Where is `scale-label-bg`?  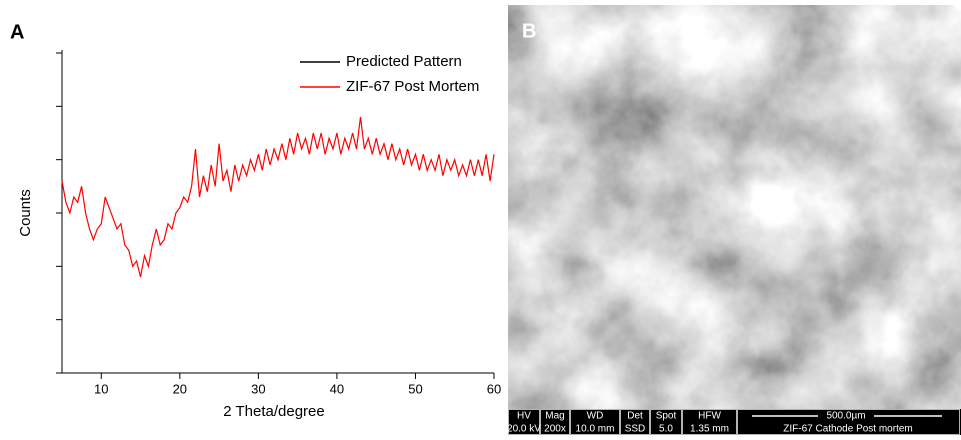 scale-label-bg is located at coordinates (846, 416).